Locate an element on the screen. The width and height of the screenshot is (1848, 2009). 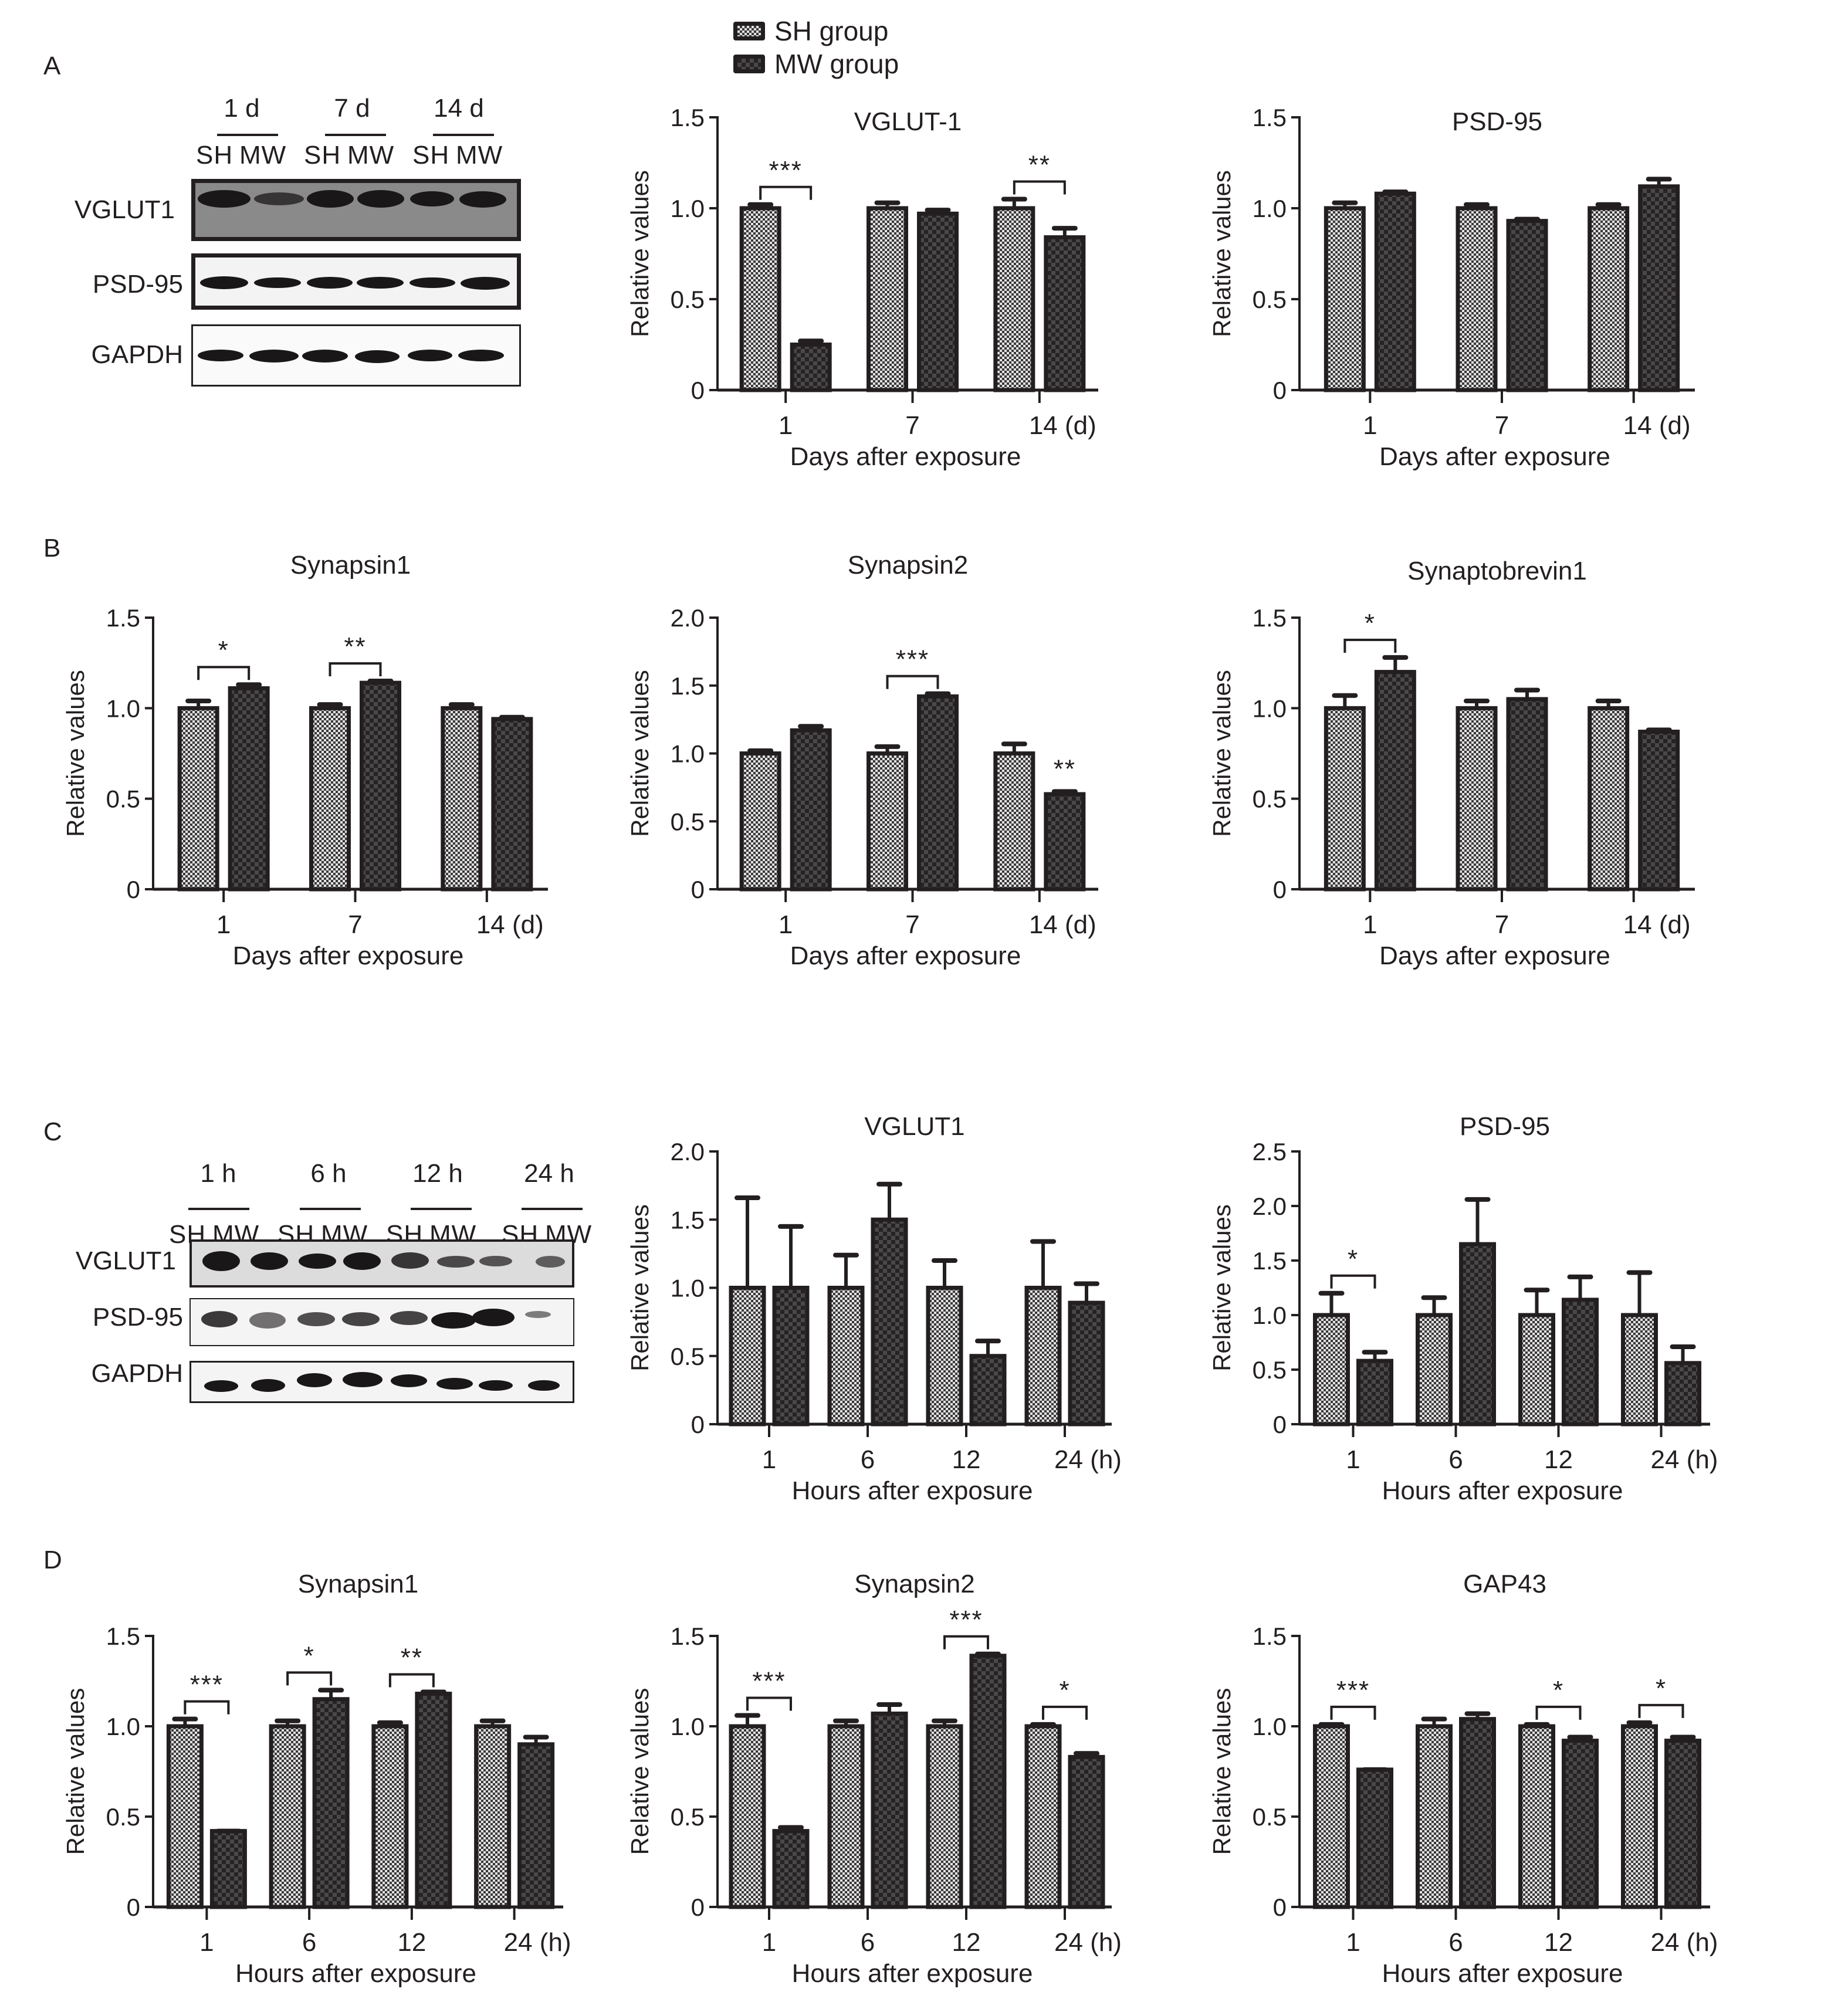
chart-title: PSD-95 is located at coordinates (1505, 1126).